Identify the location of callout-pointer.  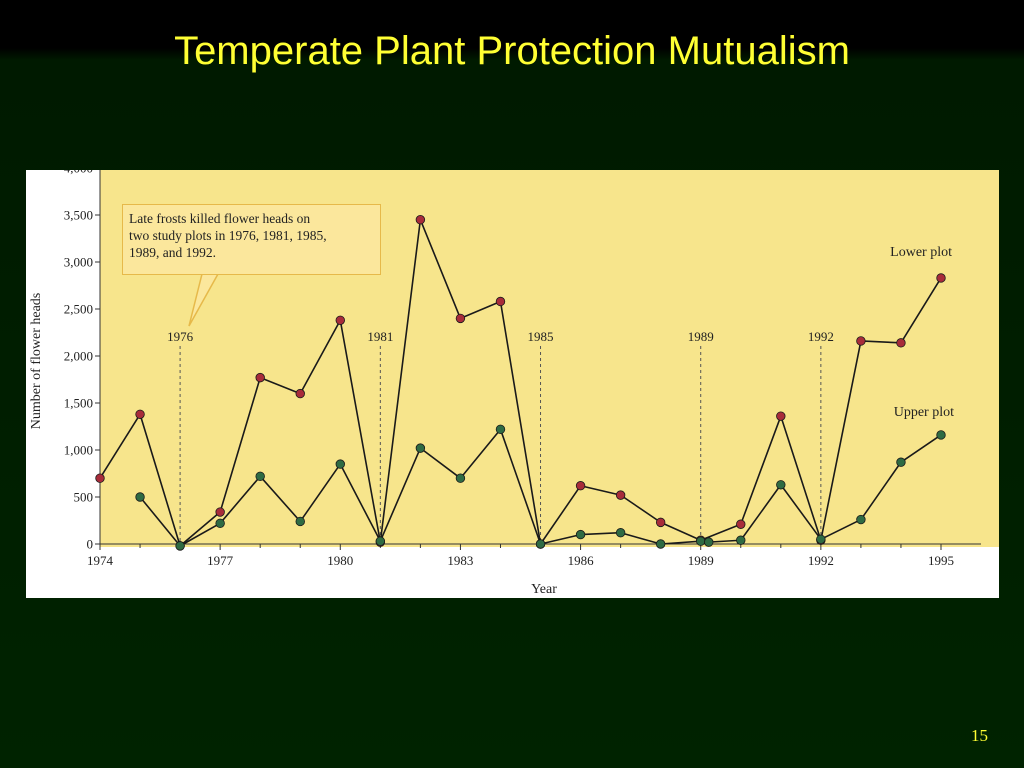
(203, 300).